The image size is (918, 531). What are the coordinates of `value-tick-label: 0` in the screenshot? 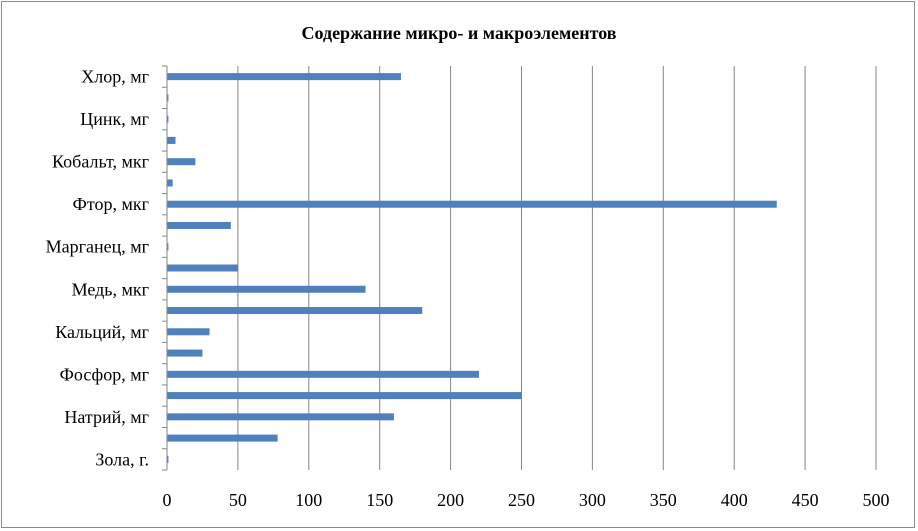 It's located at (167, 500).